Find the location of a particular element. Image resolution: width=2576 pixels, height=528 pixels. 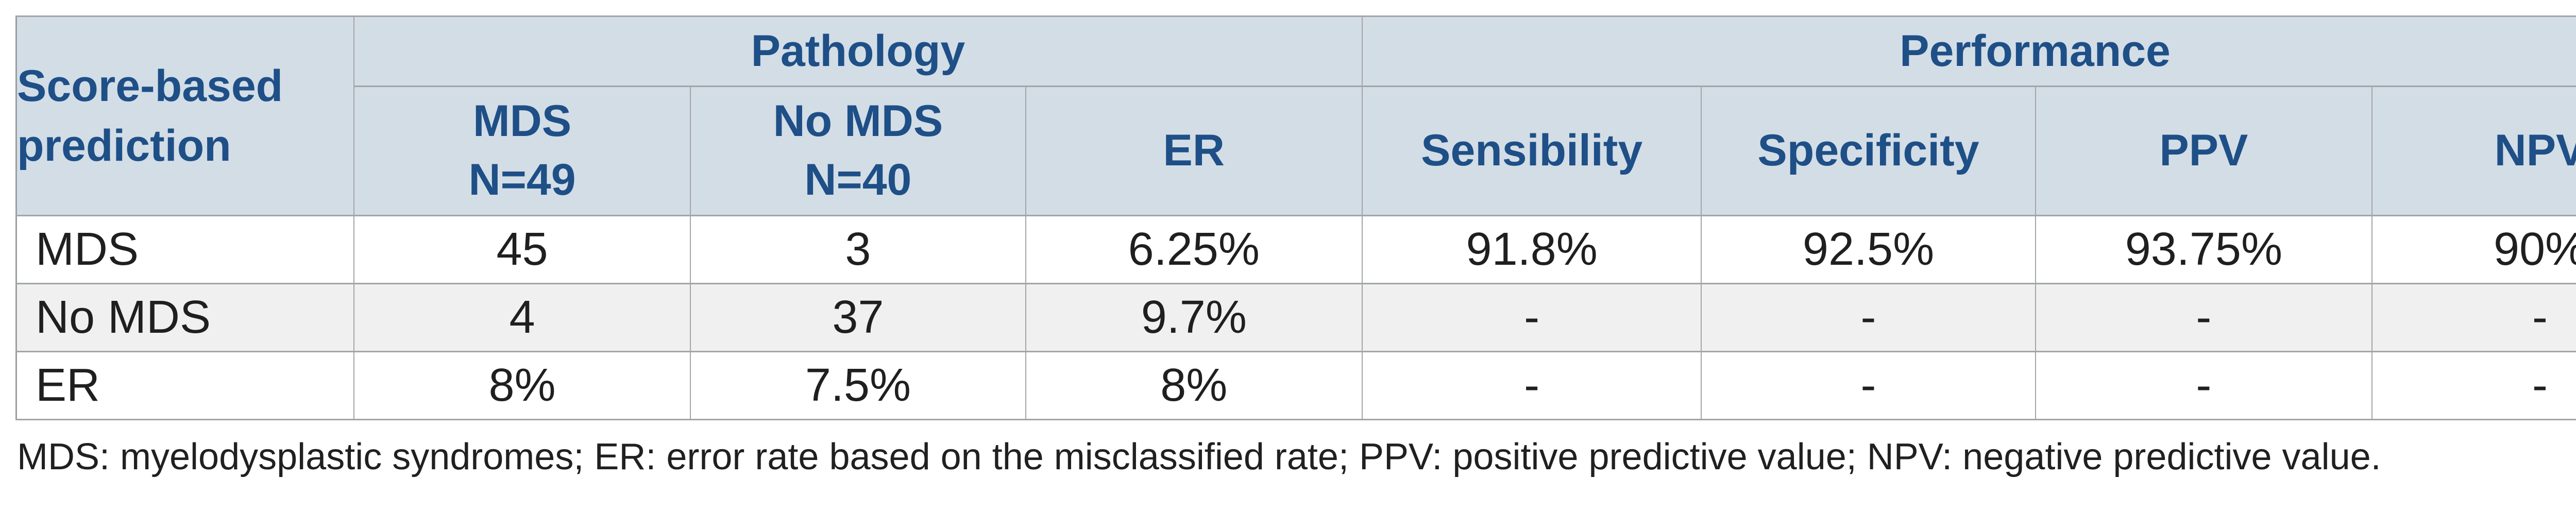

cell-er-npv: - is located at coordinates (2474, 386).